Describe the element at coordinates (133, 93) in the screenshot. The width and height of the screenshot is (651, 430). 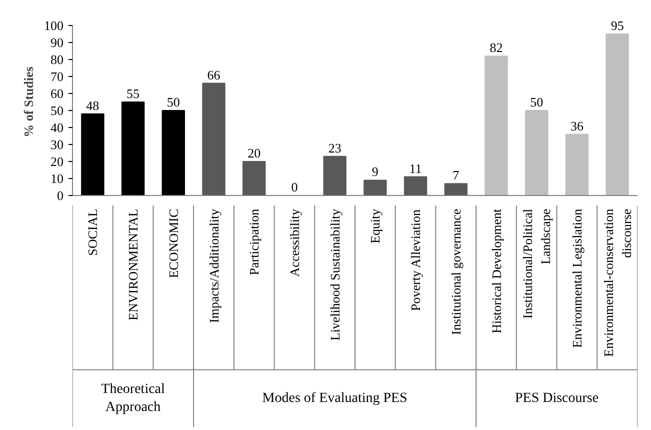
I see `data-label: 55` at that location.